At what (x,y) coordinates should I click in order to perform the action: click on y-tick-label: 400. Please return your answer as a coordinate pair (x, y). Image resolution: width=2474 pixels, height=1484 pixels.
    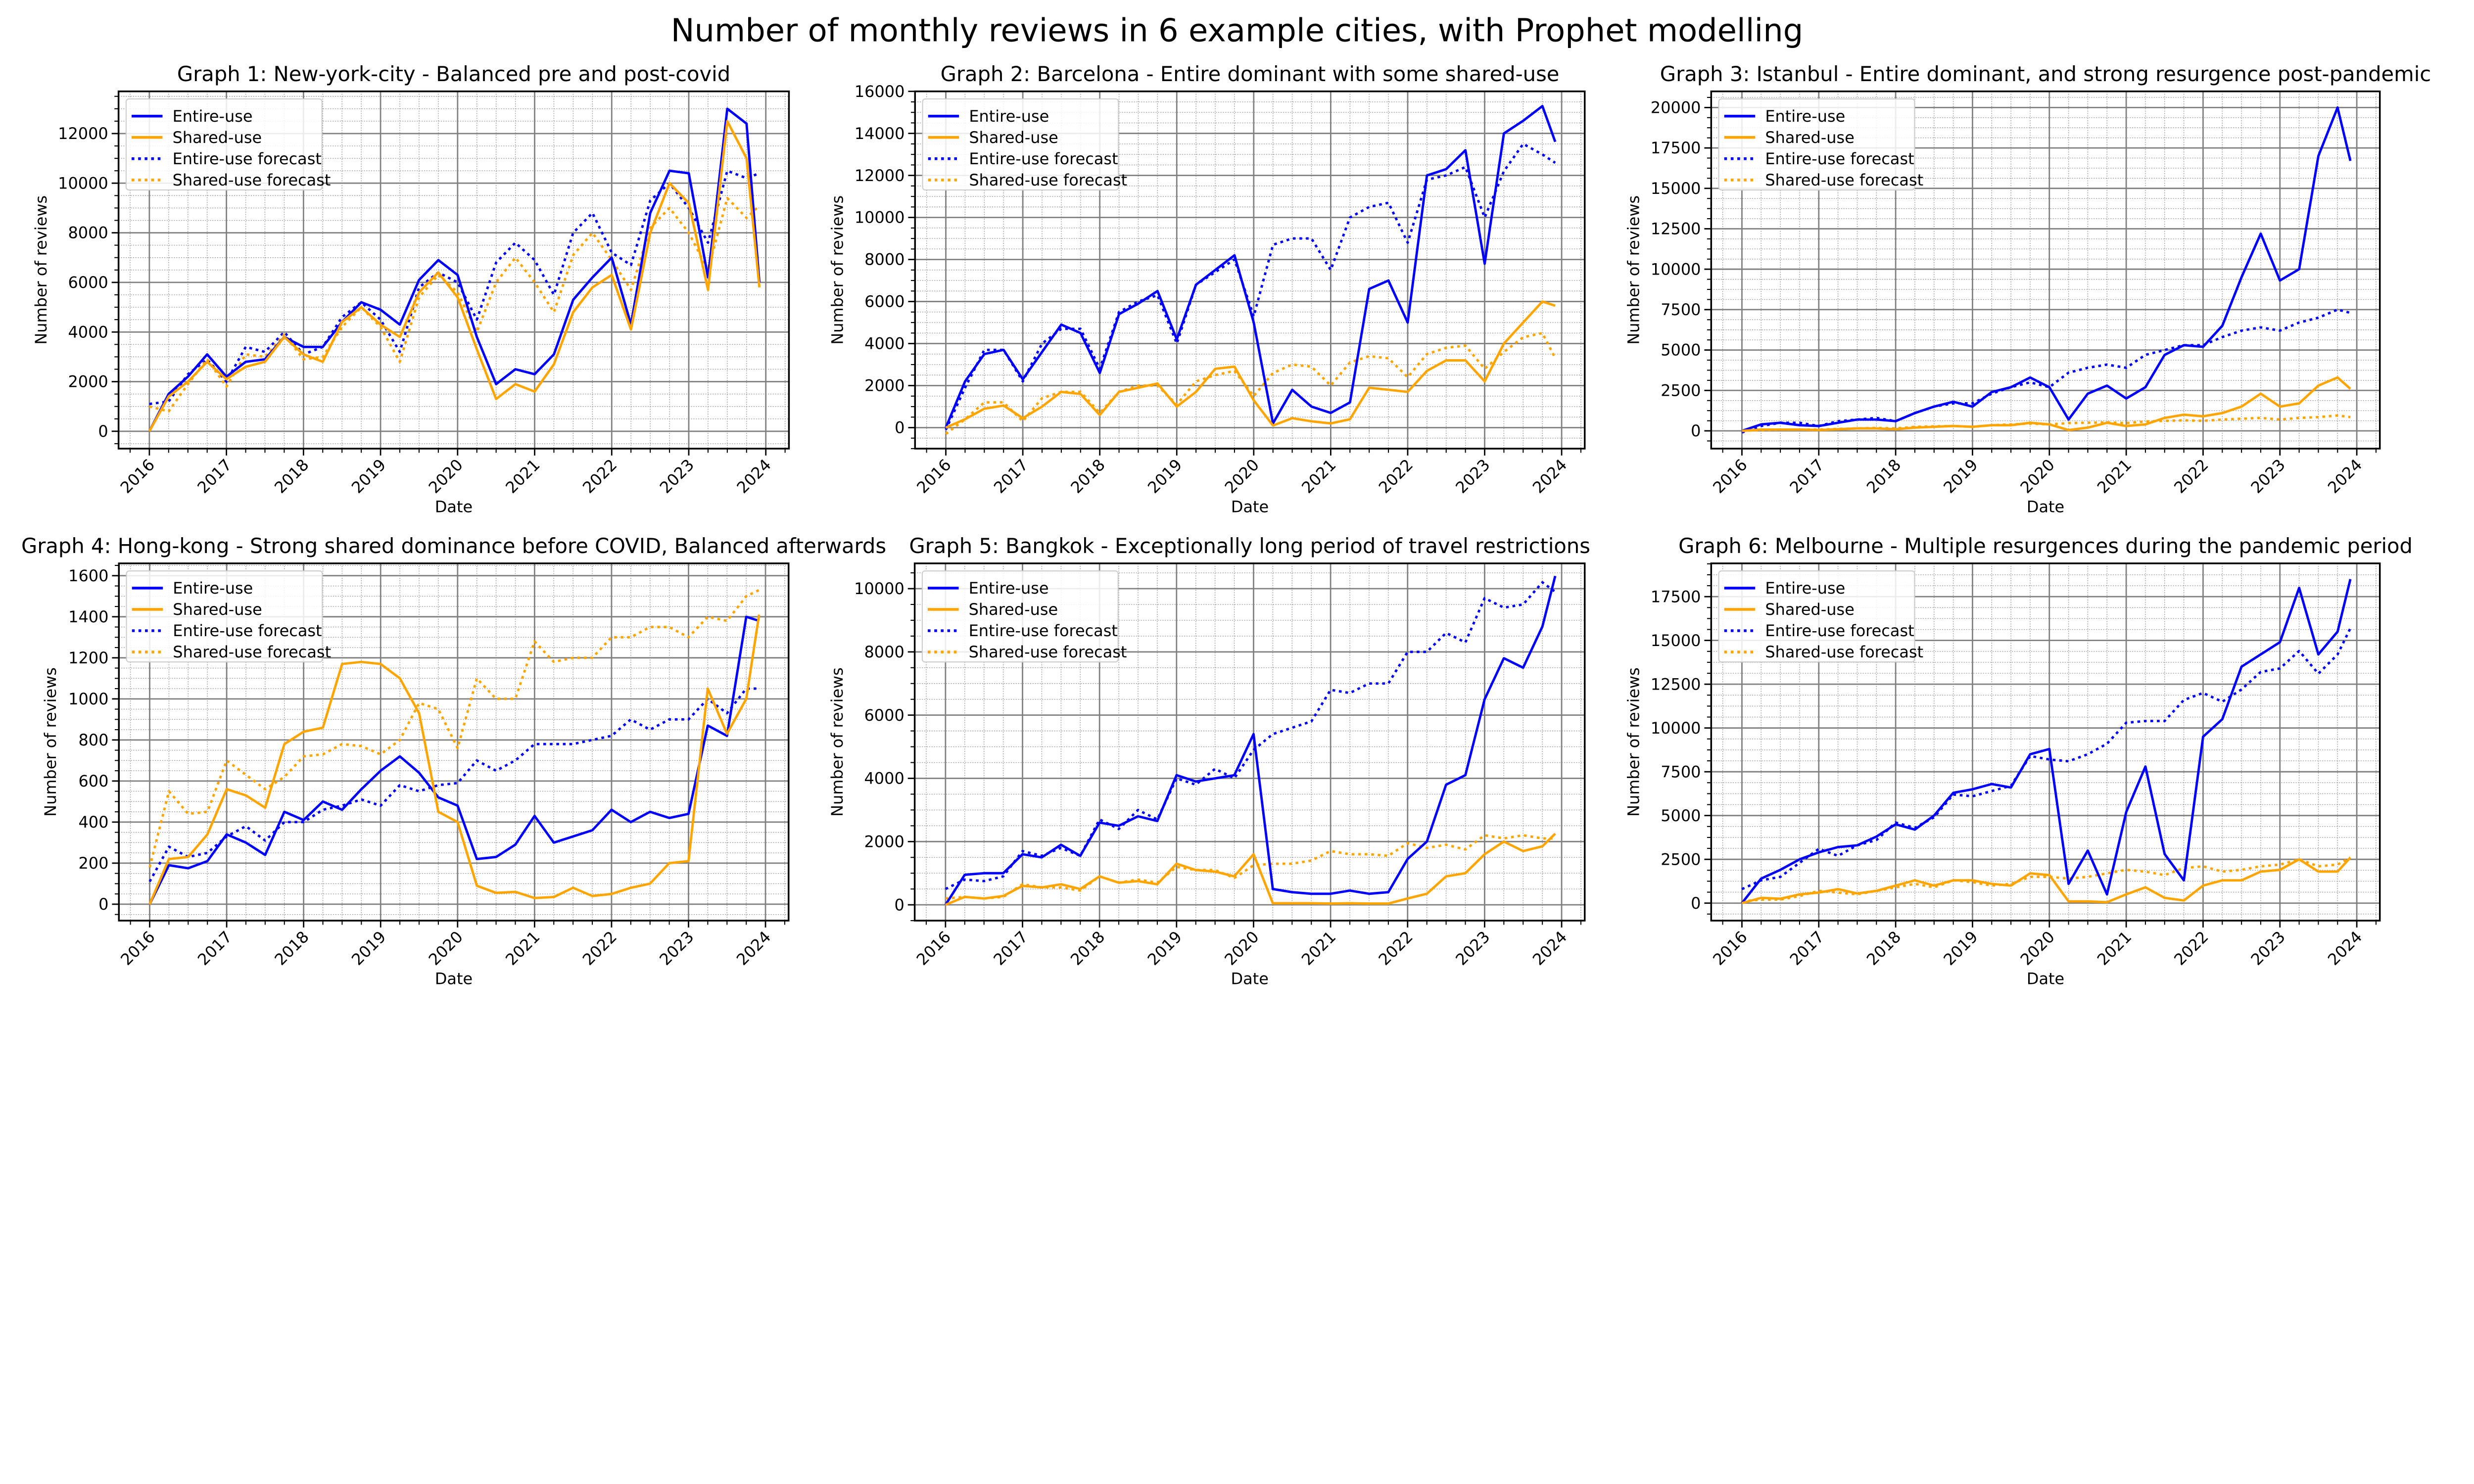
    Looking at the image, I should click on (93, 822).